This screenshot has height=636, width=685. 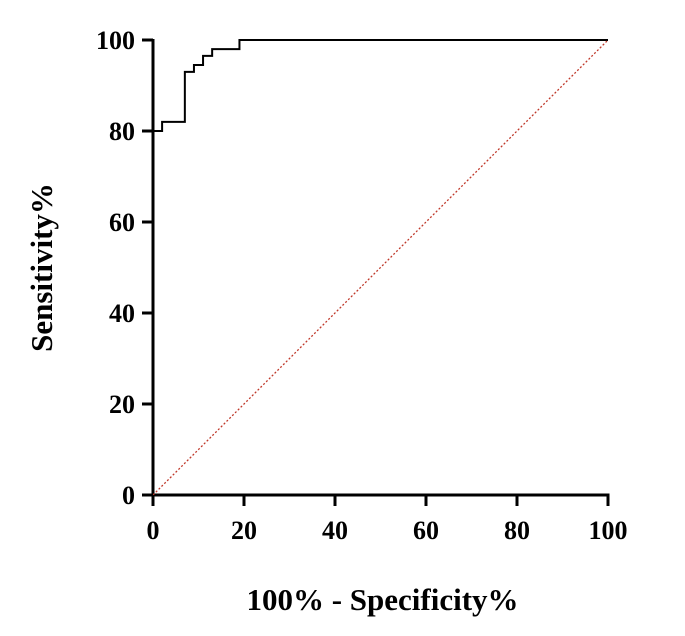 What do you see at coordinates (122, 131) in the screenshot?
I see `y-tick-label: 80` at bounding box center [122, 131].